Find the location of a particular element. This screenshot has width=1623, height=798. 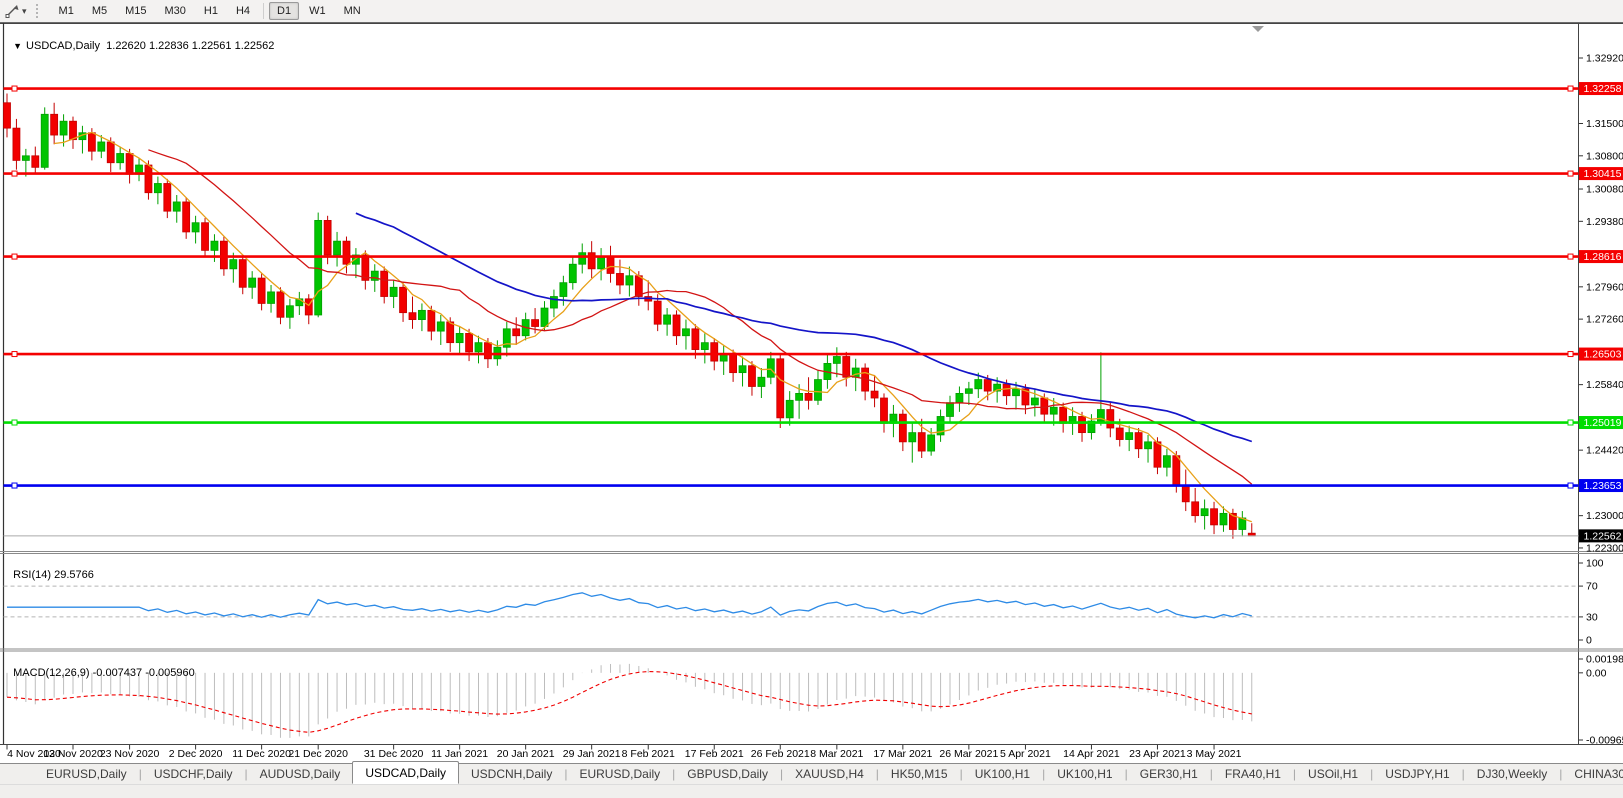

svg-text: 1.30415 is located at coordinates (1603, 174).